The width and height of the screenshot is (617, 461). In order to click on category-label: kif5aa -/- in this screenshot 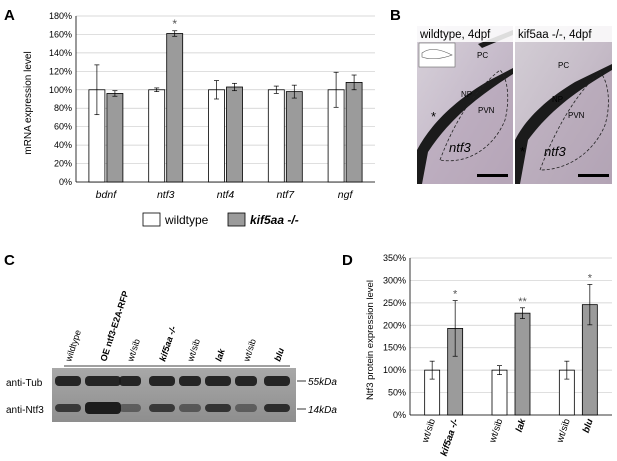, I will do `click(450, 438)`.